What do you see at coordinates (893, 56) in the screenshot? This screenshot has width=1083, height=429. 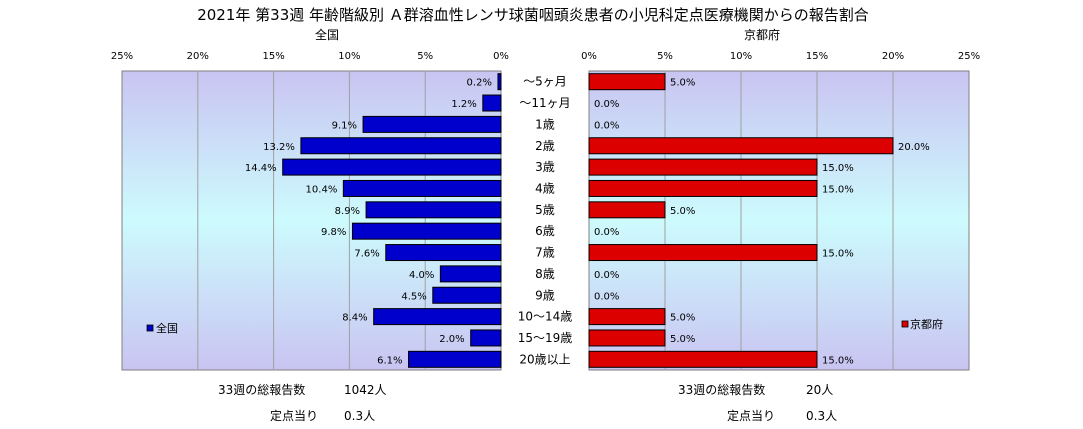 I see `right-tick-label: 20%` at bounding box center [893, 56].